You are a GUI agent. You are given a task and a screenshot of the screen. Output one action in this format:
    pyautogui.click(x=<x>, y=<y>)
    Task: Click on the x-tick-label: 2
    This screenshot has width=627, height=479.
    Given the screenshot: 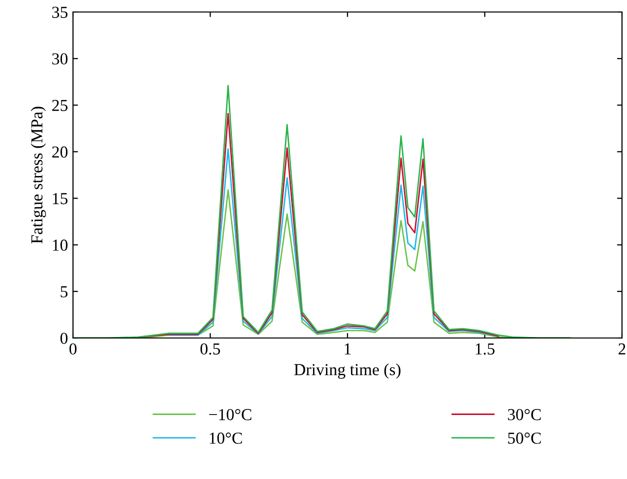 What is the action you would take?
    pyautogui.click(x=622, y=348)
    